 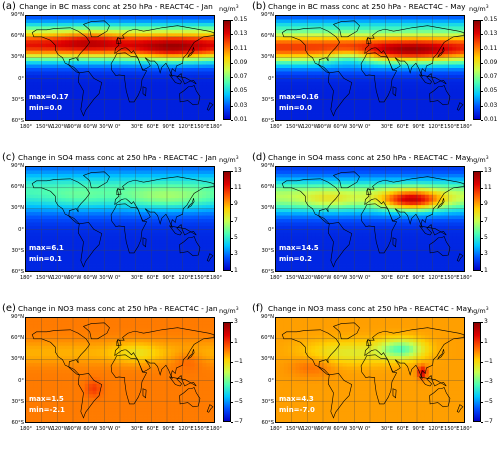 I want to click on unit-exponent: 3, so click(x=487, y=7).